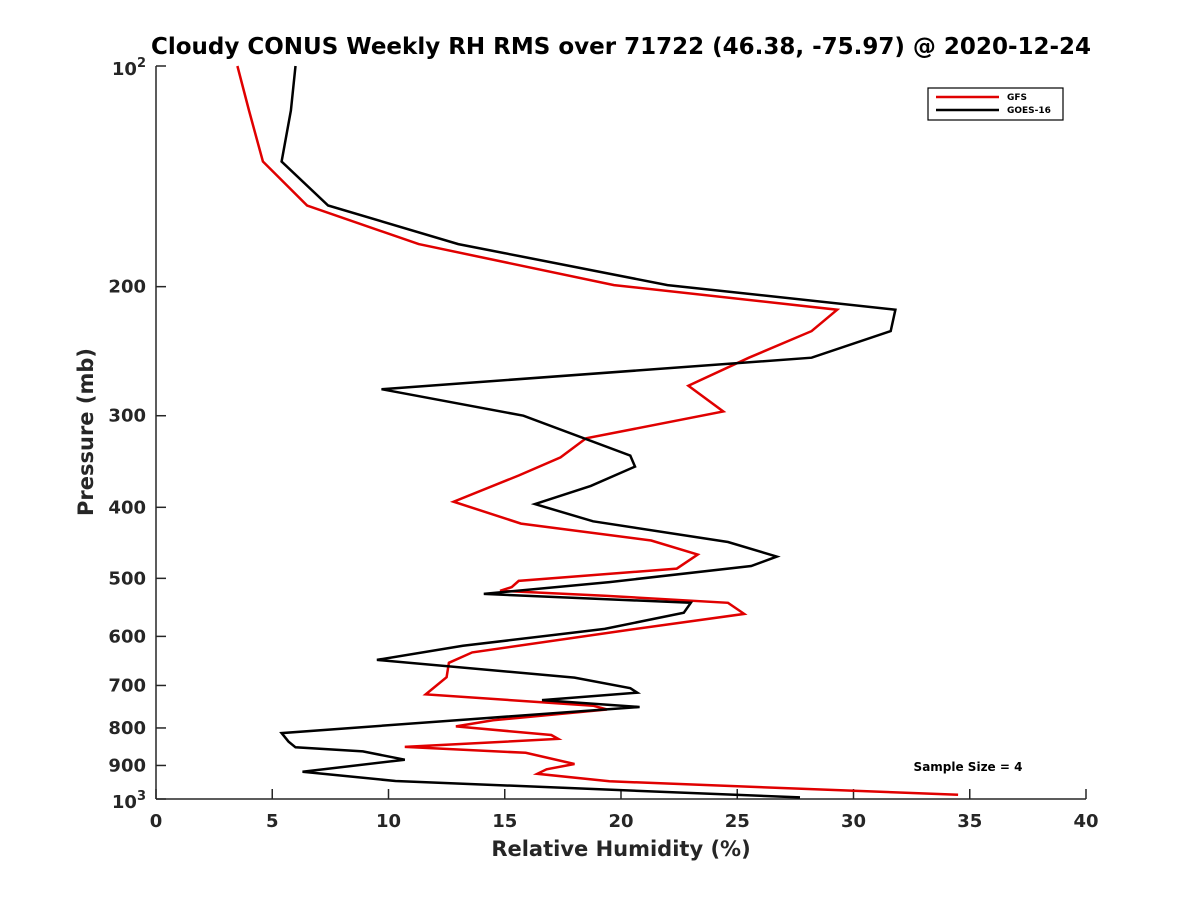 This screenshot has width=1200, height=900. Describe the element at coordinates (388, 821) in the screenshot. I see `x-tick-label: 10` at that location.